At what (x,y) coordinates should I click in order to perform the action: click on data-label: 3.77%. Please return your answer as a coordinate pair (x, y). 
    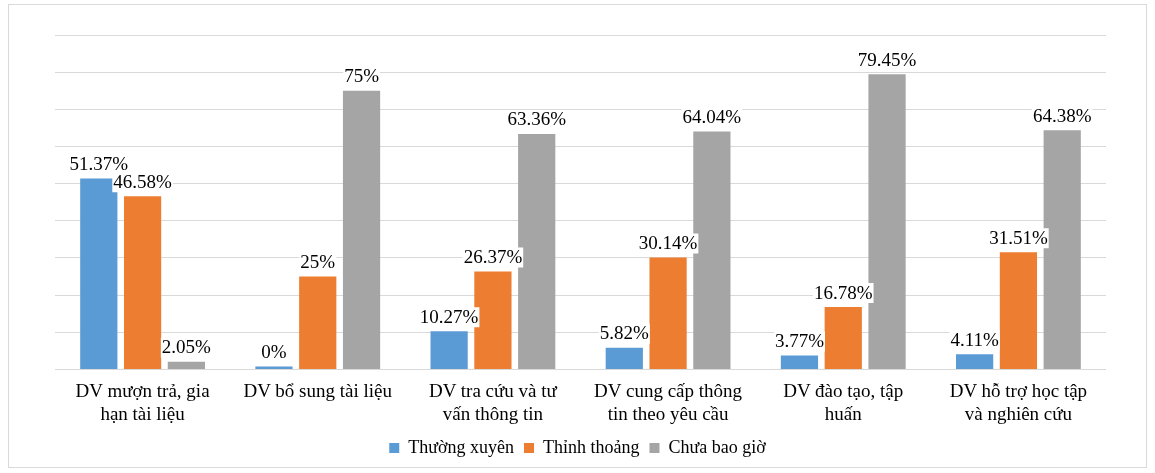
    Looking at the image, I should click on (799, 340).